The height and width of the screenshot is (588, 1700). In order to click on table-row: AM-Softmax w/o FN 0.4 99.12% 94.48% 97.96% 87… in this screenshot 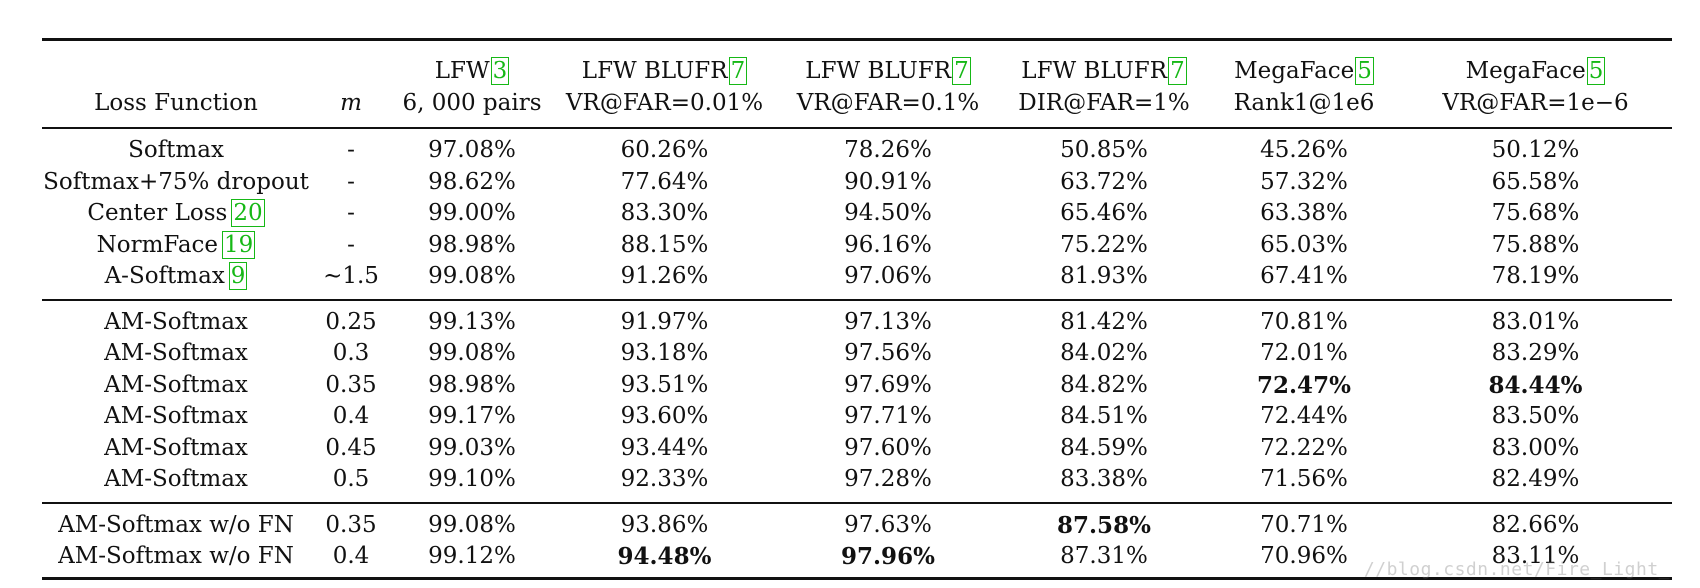, I will do `click(857, 559)`.